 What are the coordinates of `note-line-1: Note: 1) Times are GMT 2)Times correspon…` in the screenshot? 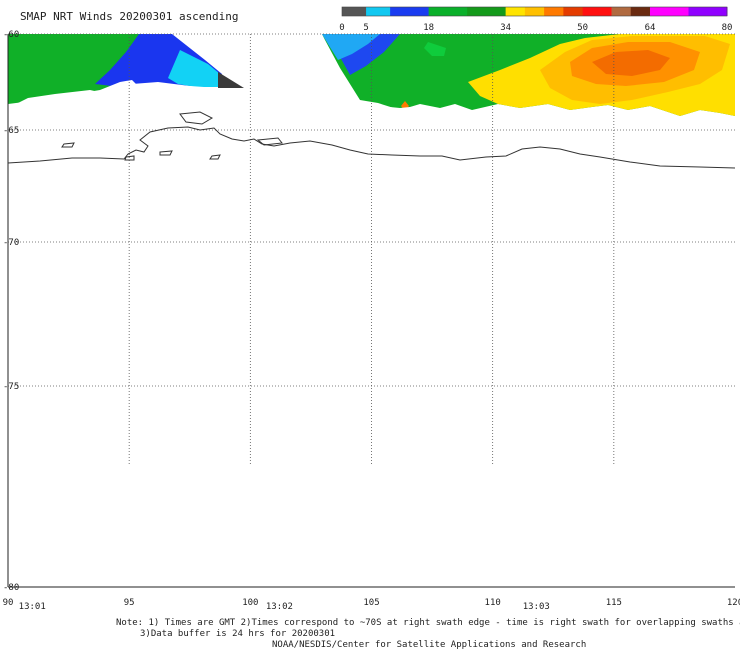 It's located at (428, 623).